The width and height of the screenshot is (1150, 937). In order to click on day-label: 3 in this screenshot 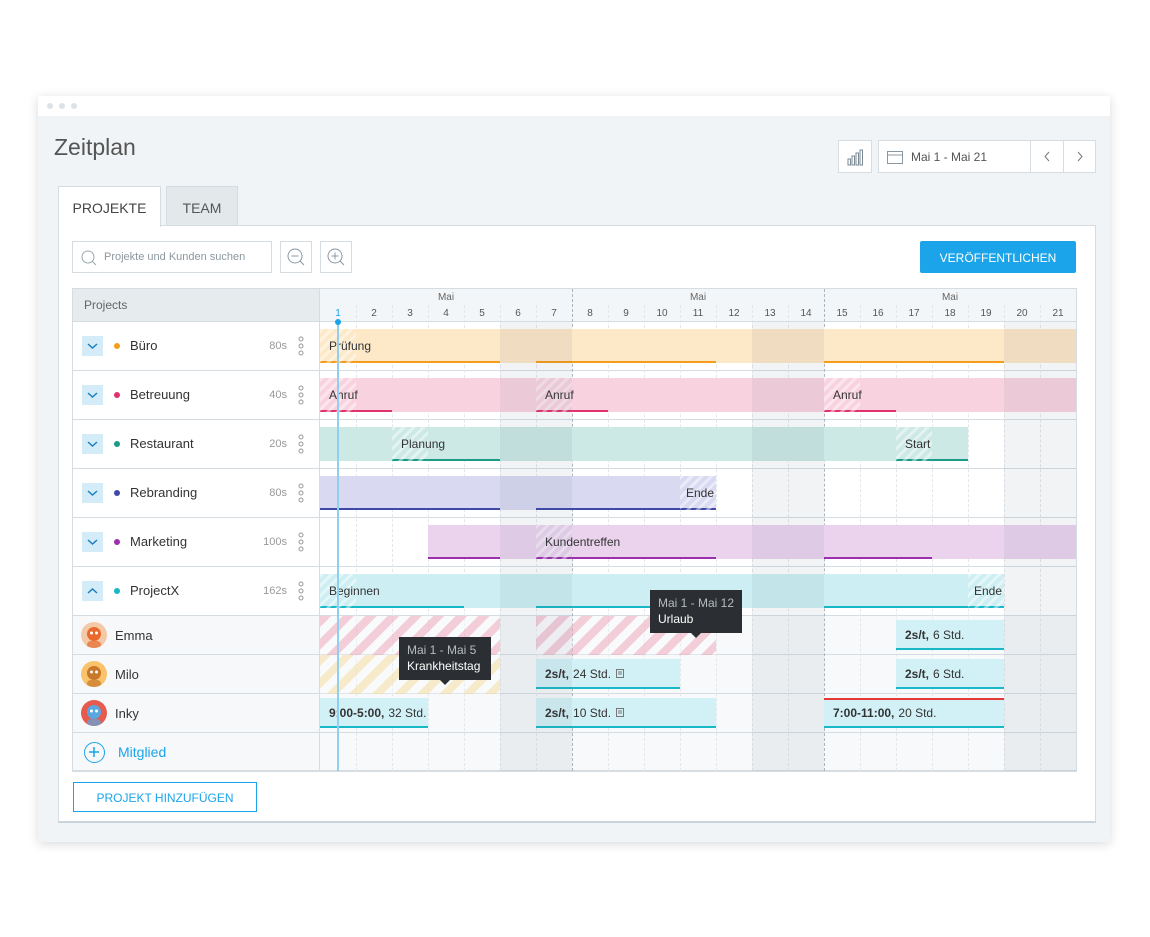, I will do `click(410, 313)`.